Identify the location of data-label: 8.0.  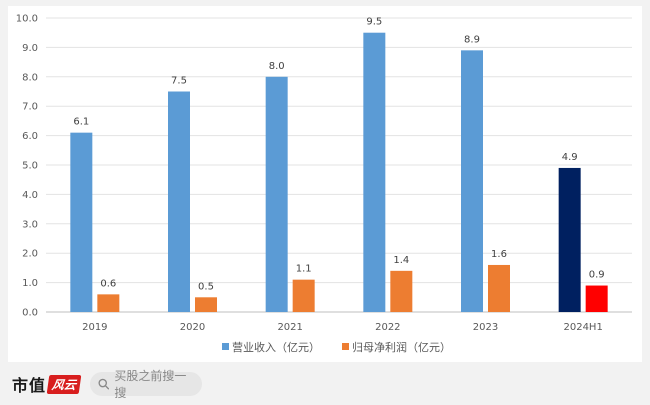
(277, 66).